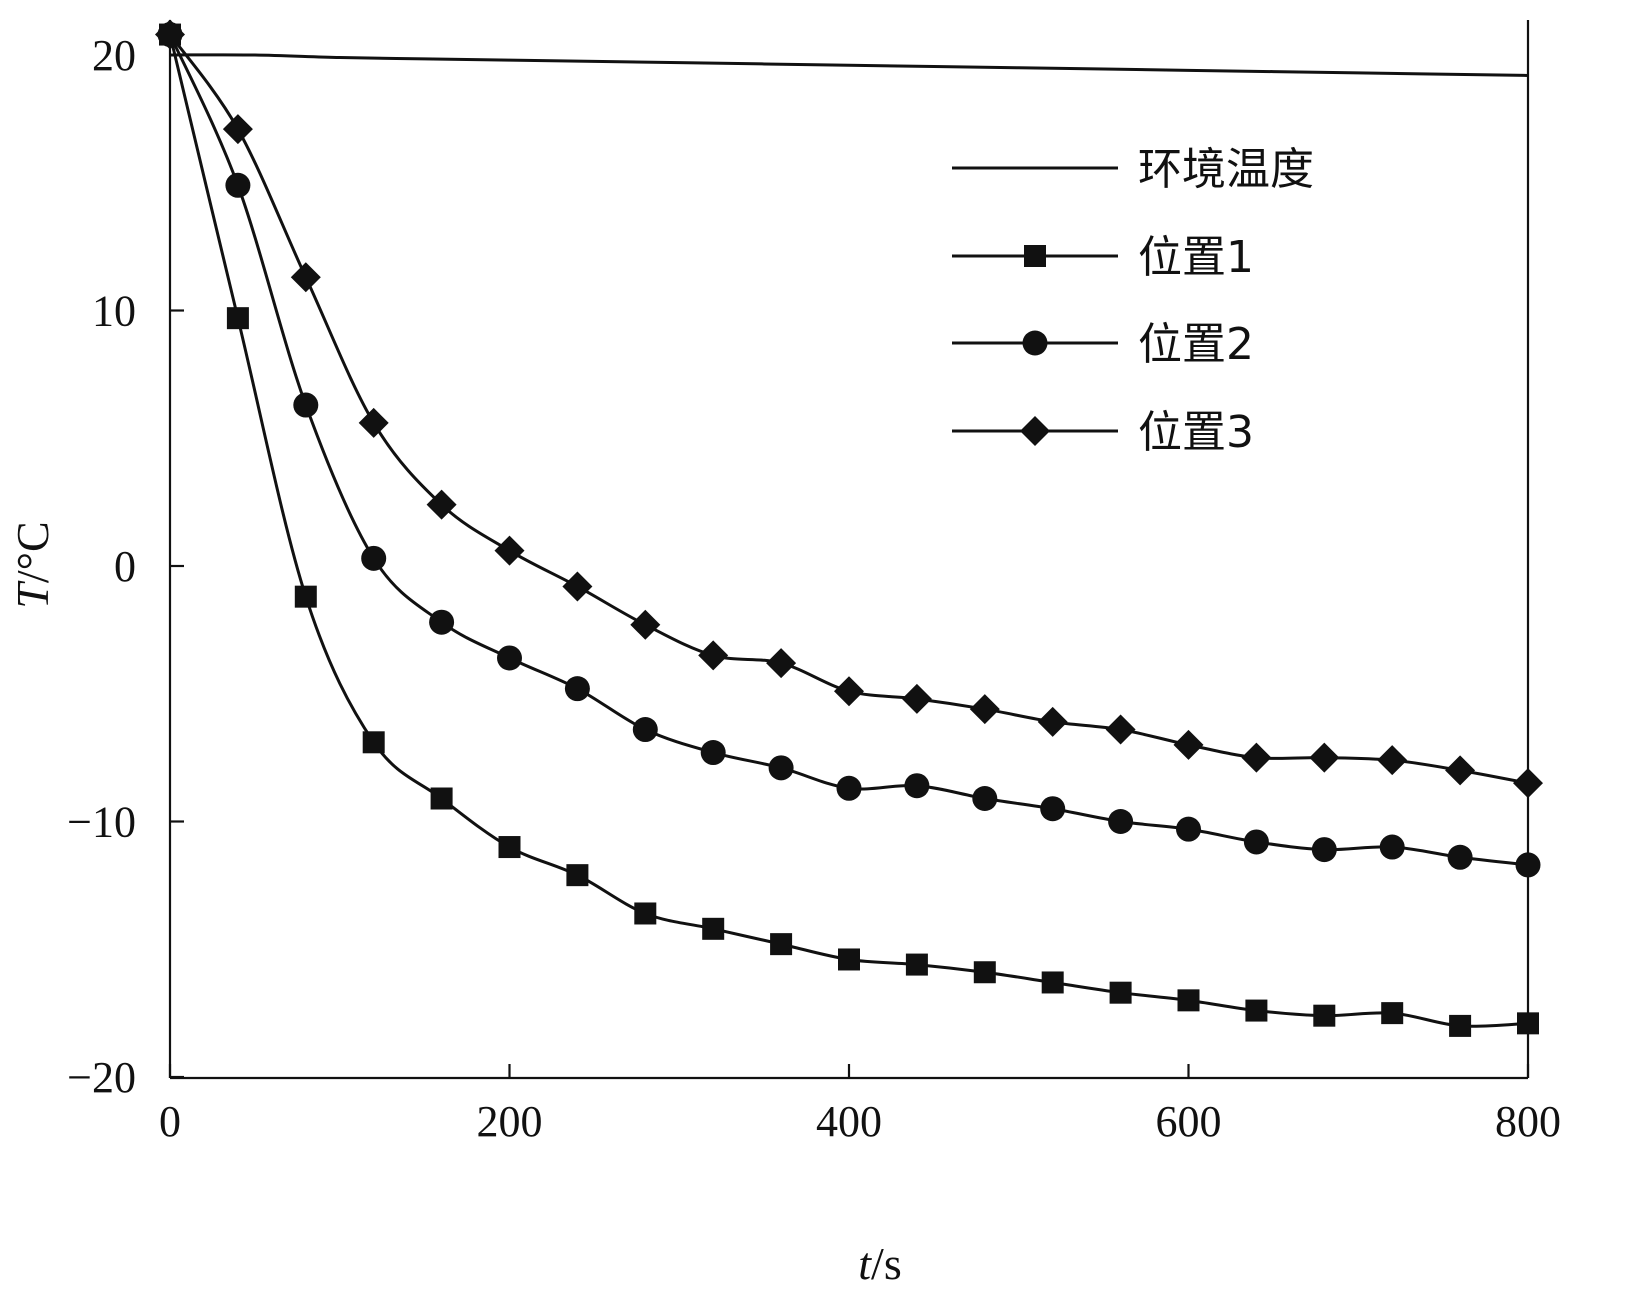 The height and width of the screenshot is (1296, 1629). Describe the element at coordinates (170, 1121) in the screenshot. I see `x-tick-label-0: 0` at that location.